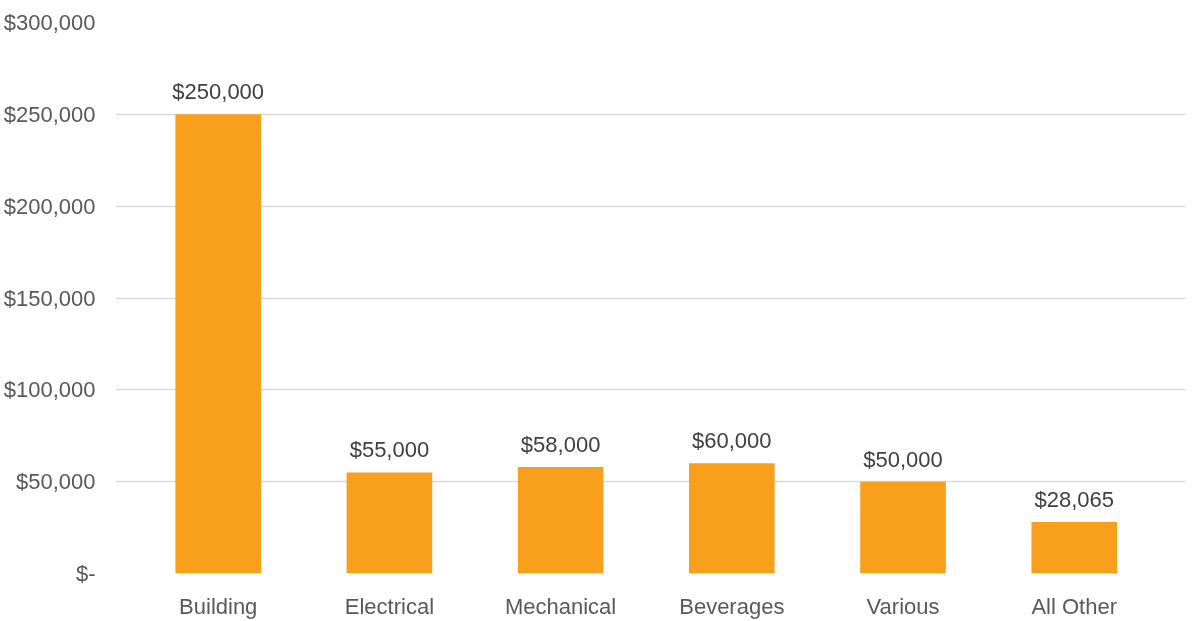 This screenshot has height=621, width=1195. What do you see at coordinates (560, 444) in the screenshot?
I see `data-label: $58,000` at bounding box center [560, 444].